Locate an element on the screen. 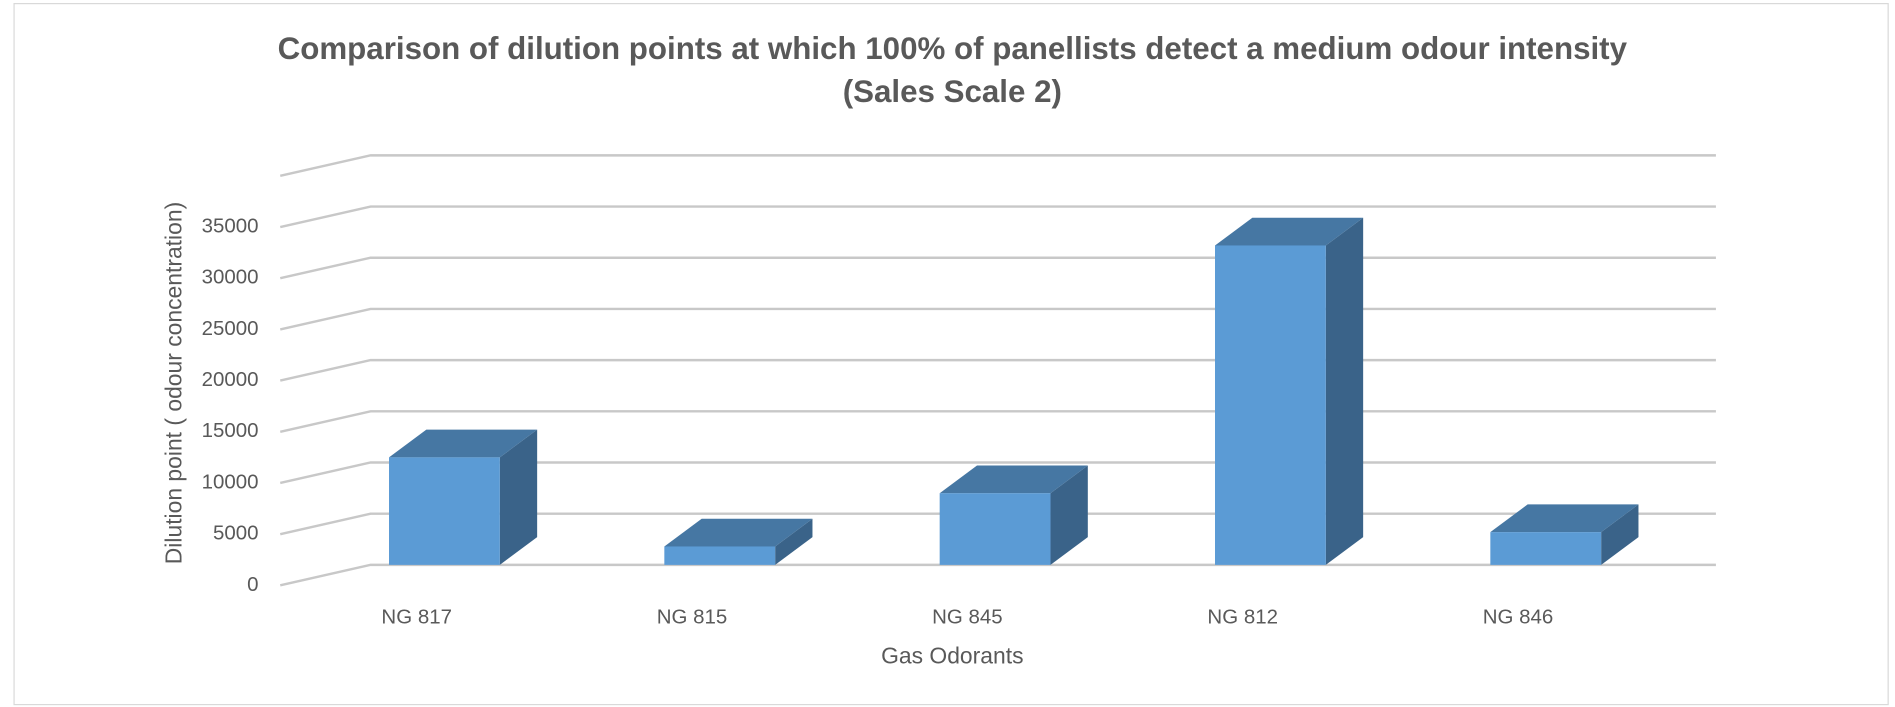 This screenshot has width=1895, height=707. x-tick-label: NG 846 is located at coordinates (1518, 616).